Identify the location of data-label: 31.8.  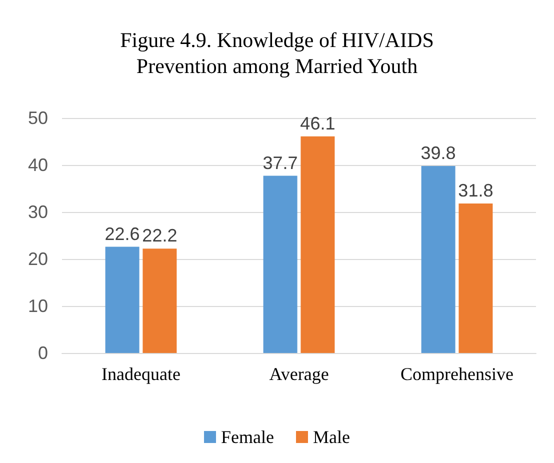
(476, 190).